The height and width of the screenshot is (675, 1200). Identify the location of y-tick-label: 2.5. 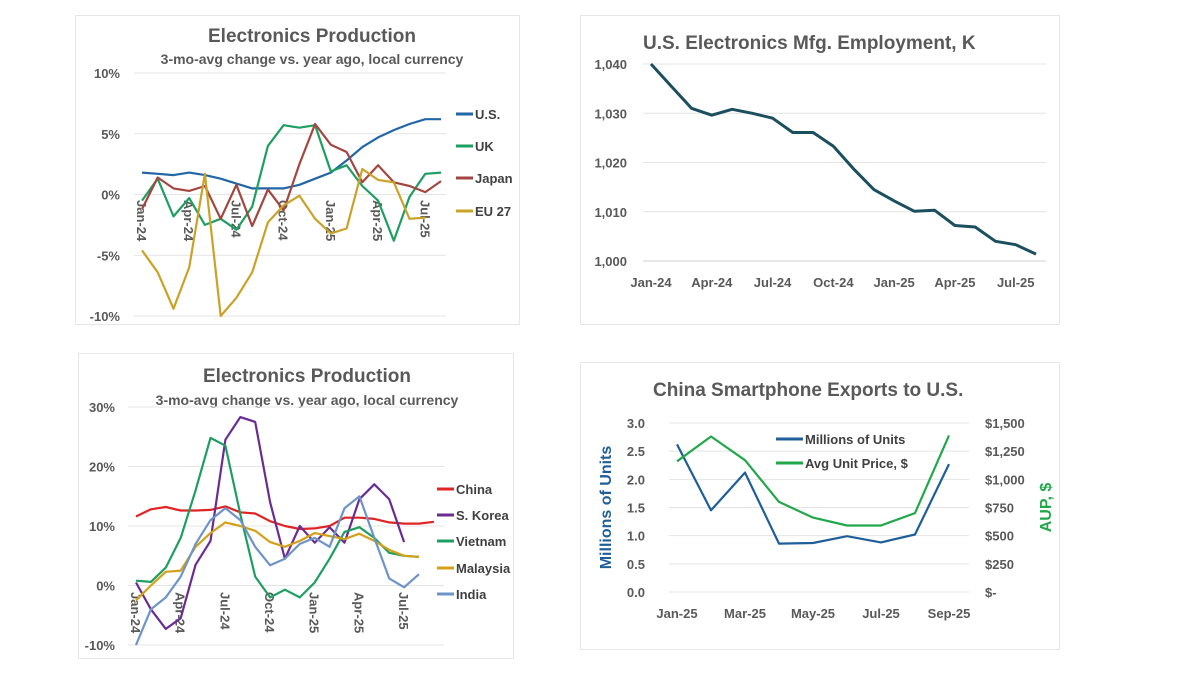
(636, 451).